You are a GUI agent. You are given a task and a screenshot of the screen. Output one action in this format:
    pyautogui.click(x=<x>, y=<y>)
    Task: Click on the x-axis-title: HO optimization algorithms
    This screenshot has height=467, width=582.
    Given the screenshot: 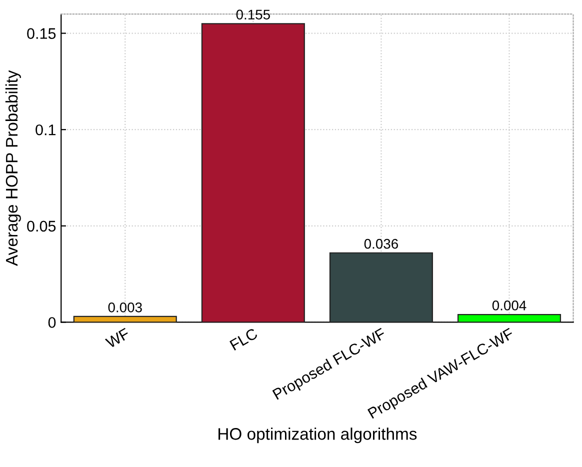 What is the action you would take?
    pyautogui.click(x=317, y=436)
    